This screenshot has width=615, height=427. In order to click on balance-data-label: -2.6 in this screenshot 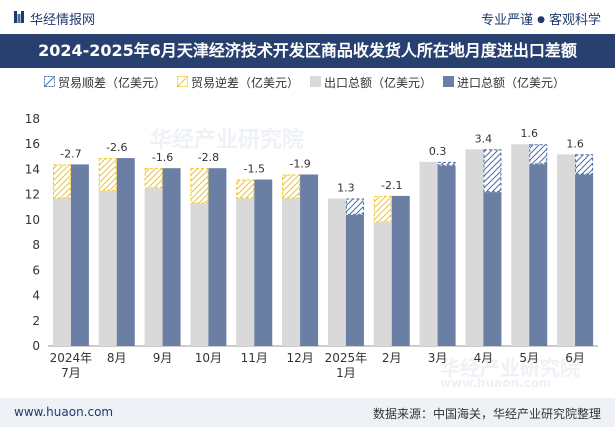, I will do `click(116, 147)`.